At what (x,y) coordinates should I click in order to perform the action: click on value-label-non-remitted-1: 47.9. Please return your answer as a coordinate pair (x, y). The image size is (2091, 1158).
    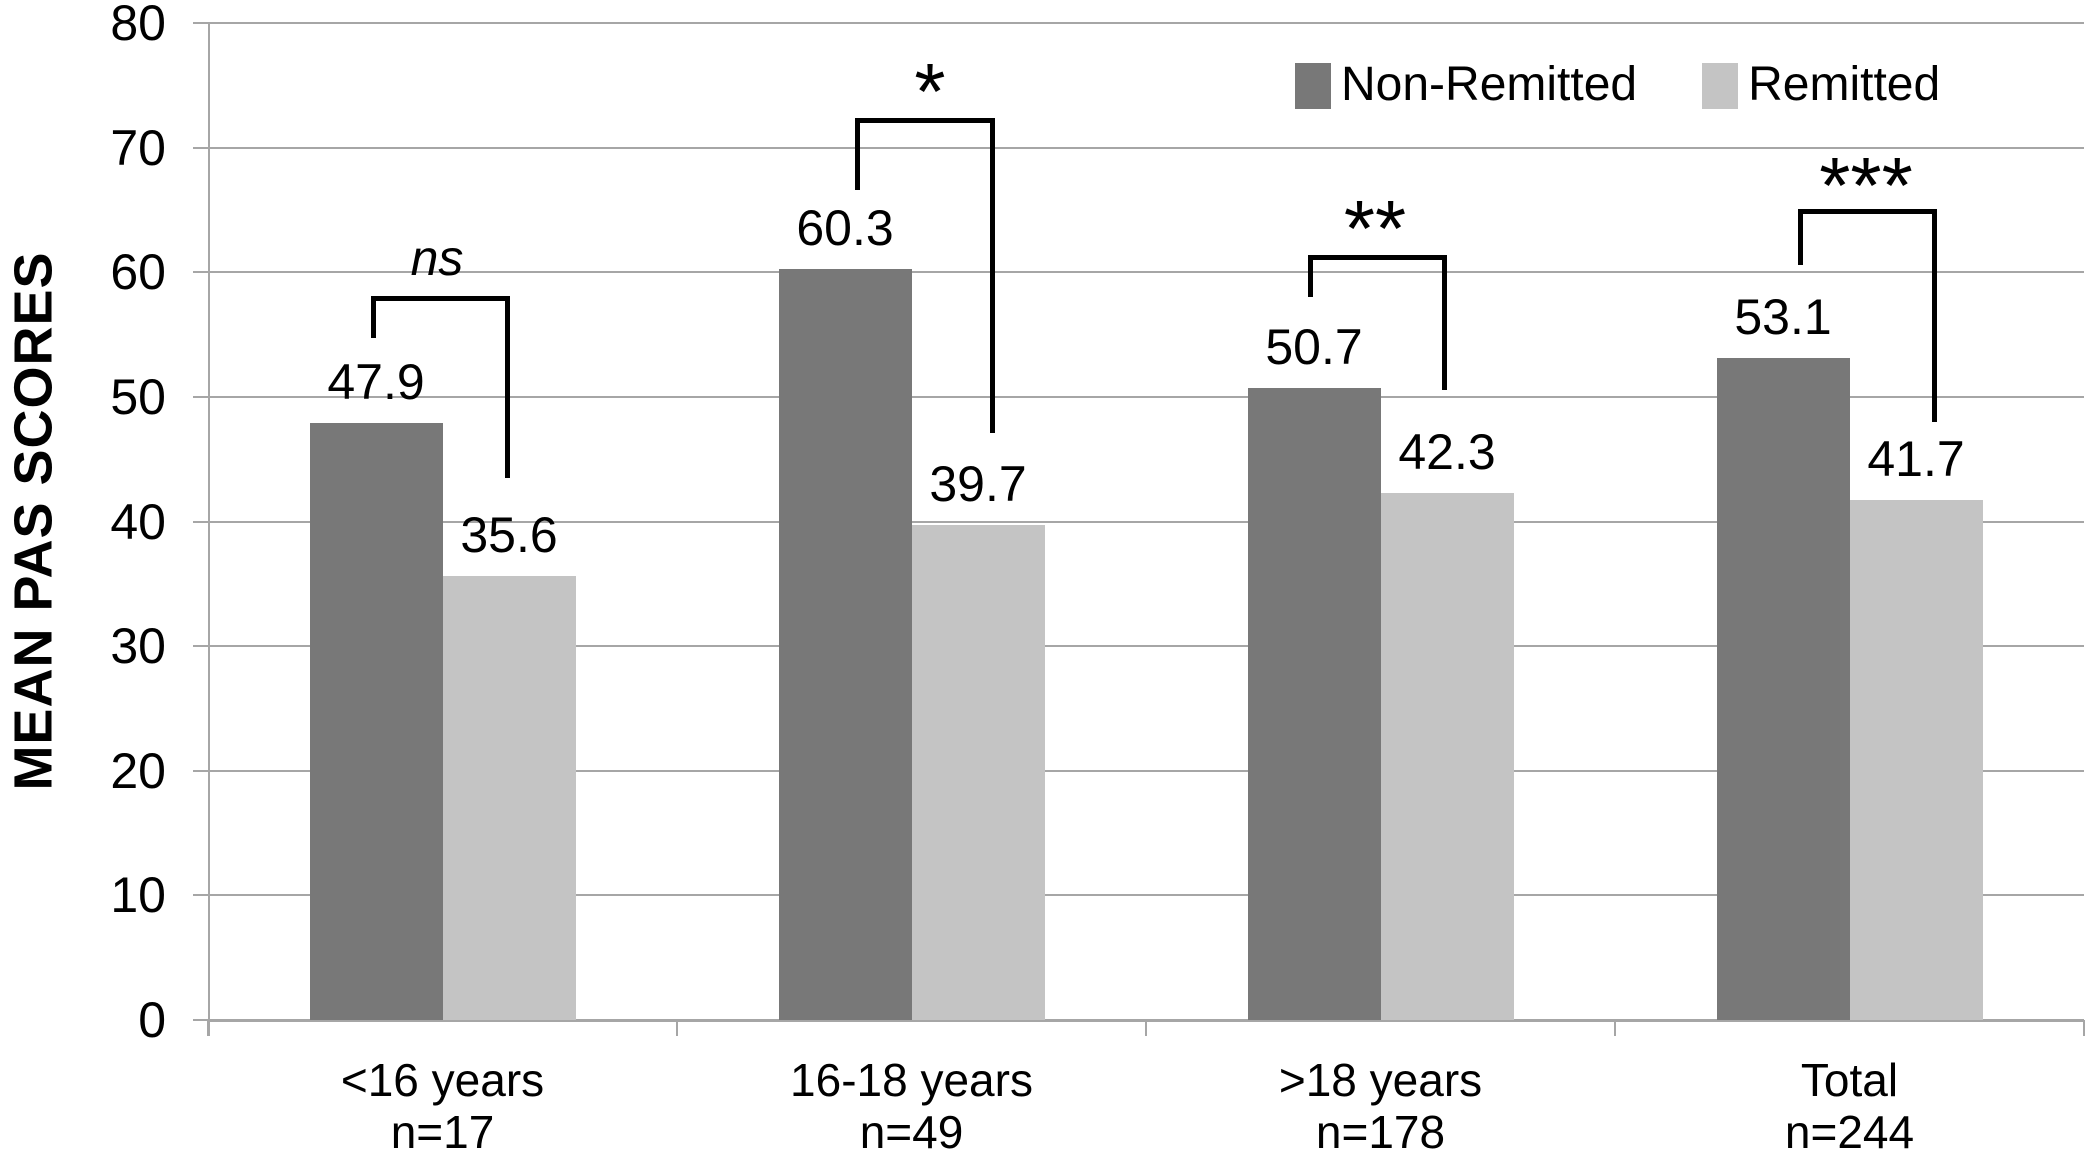
    Looking at the image, I should click on (376, 382).